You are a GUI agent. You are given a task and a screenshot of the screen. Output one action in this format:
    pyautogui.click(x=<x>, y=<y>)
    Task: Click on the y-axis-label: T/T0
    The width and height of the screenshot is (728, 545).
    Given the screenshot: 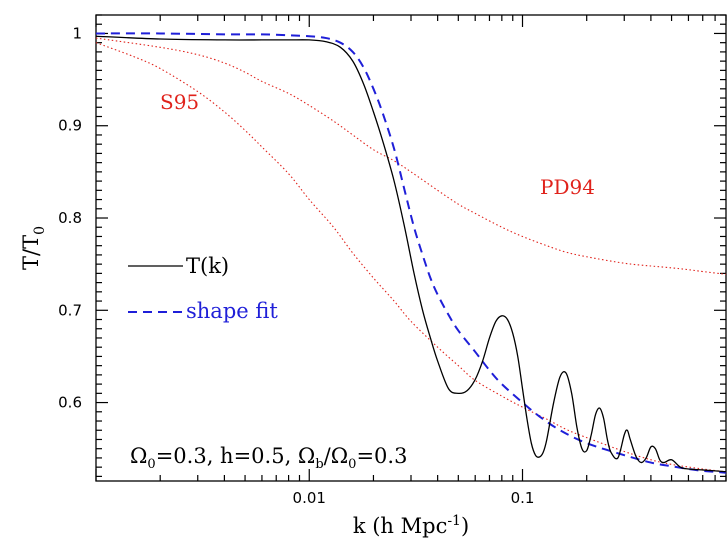 What is the action you would take?
    pyautogui.click(x=33, y=248)
    